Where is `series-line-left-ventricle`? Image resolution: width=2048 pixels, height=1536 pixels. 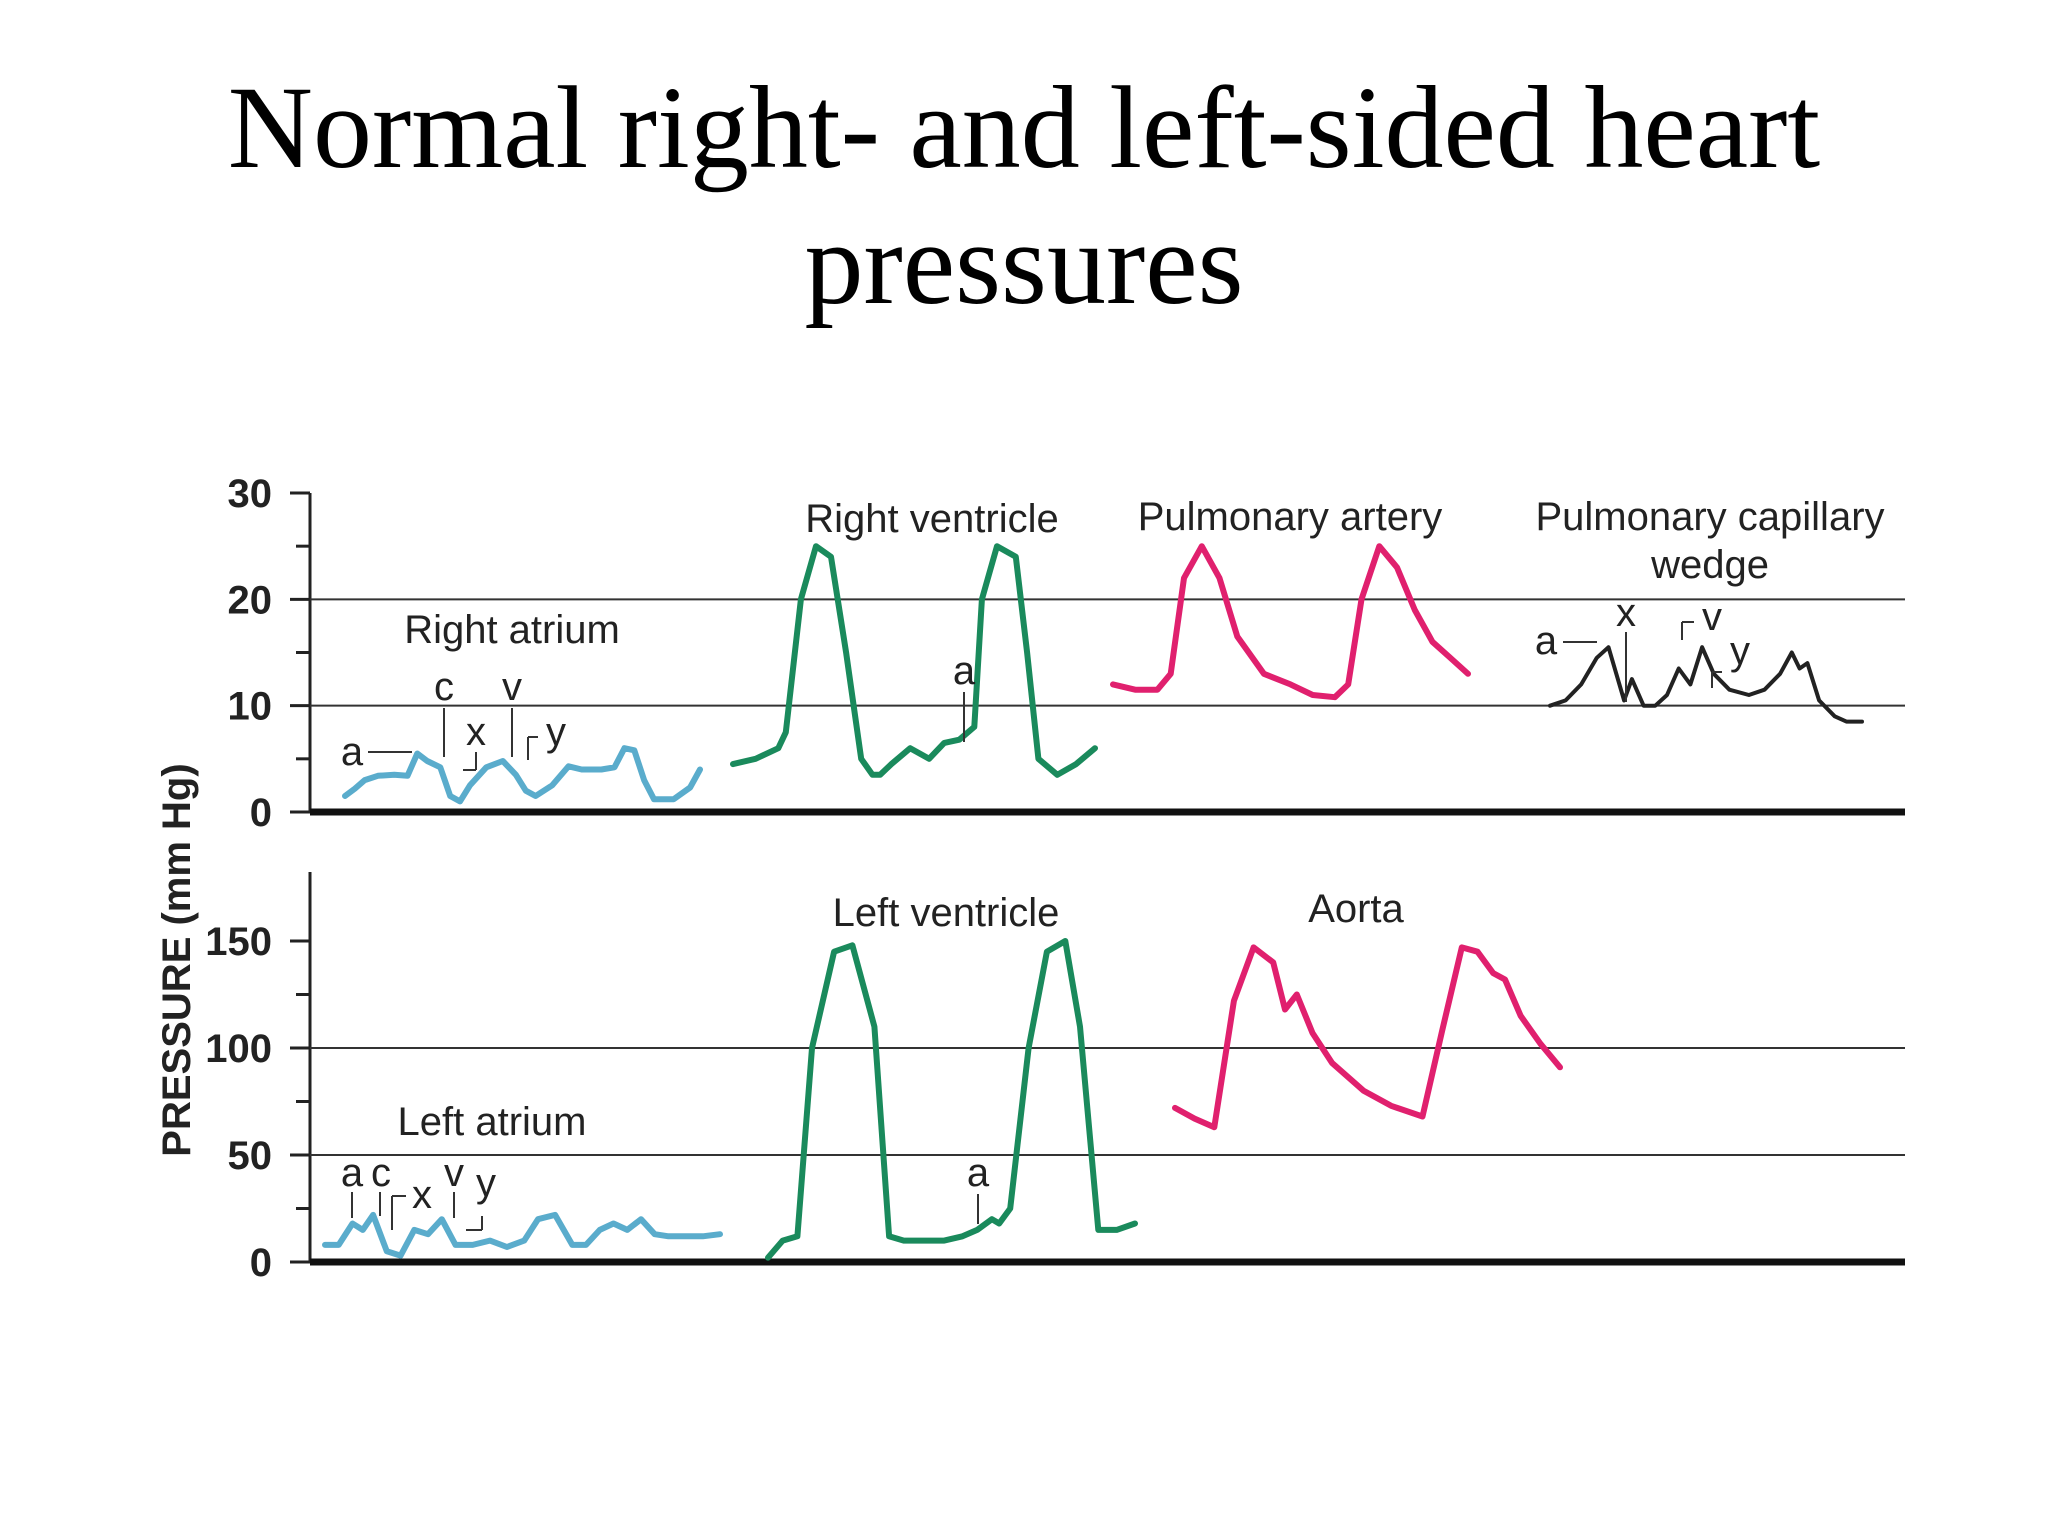 series-line-left-ventricle is located at coordinates (951, 1099).